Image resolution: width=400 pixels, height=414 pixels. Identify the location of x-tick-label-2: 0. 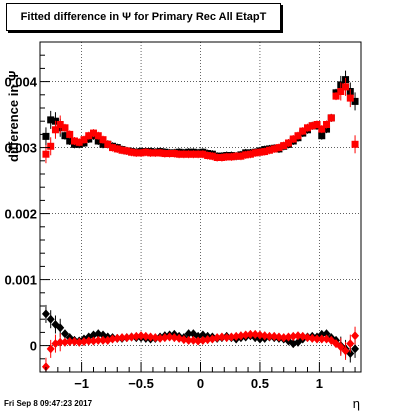
(200, 383).